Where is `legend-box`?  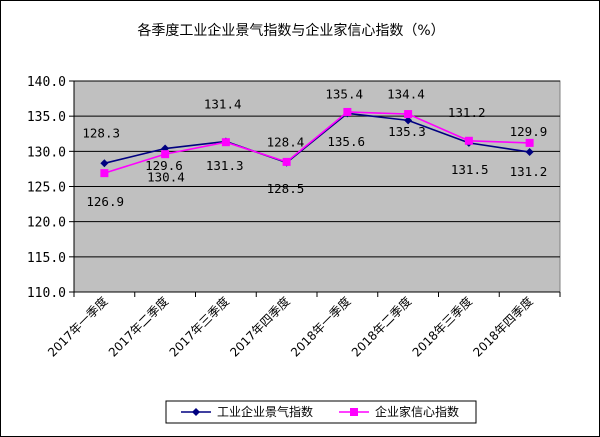
legend-box is located at coordinates (321, 412).